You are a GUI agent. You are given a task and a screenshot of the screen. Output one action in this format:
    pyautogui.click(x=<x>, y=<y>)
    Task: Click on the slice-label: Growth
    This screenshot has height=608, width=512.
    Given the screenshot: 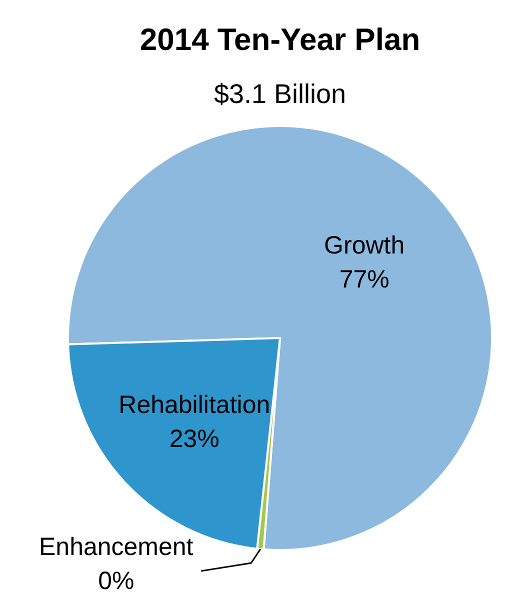 What is the action you would take?
    pyautogui.click(x=364, y=246)
    